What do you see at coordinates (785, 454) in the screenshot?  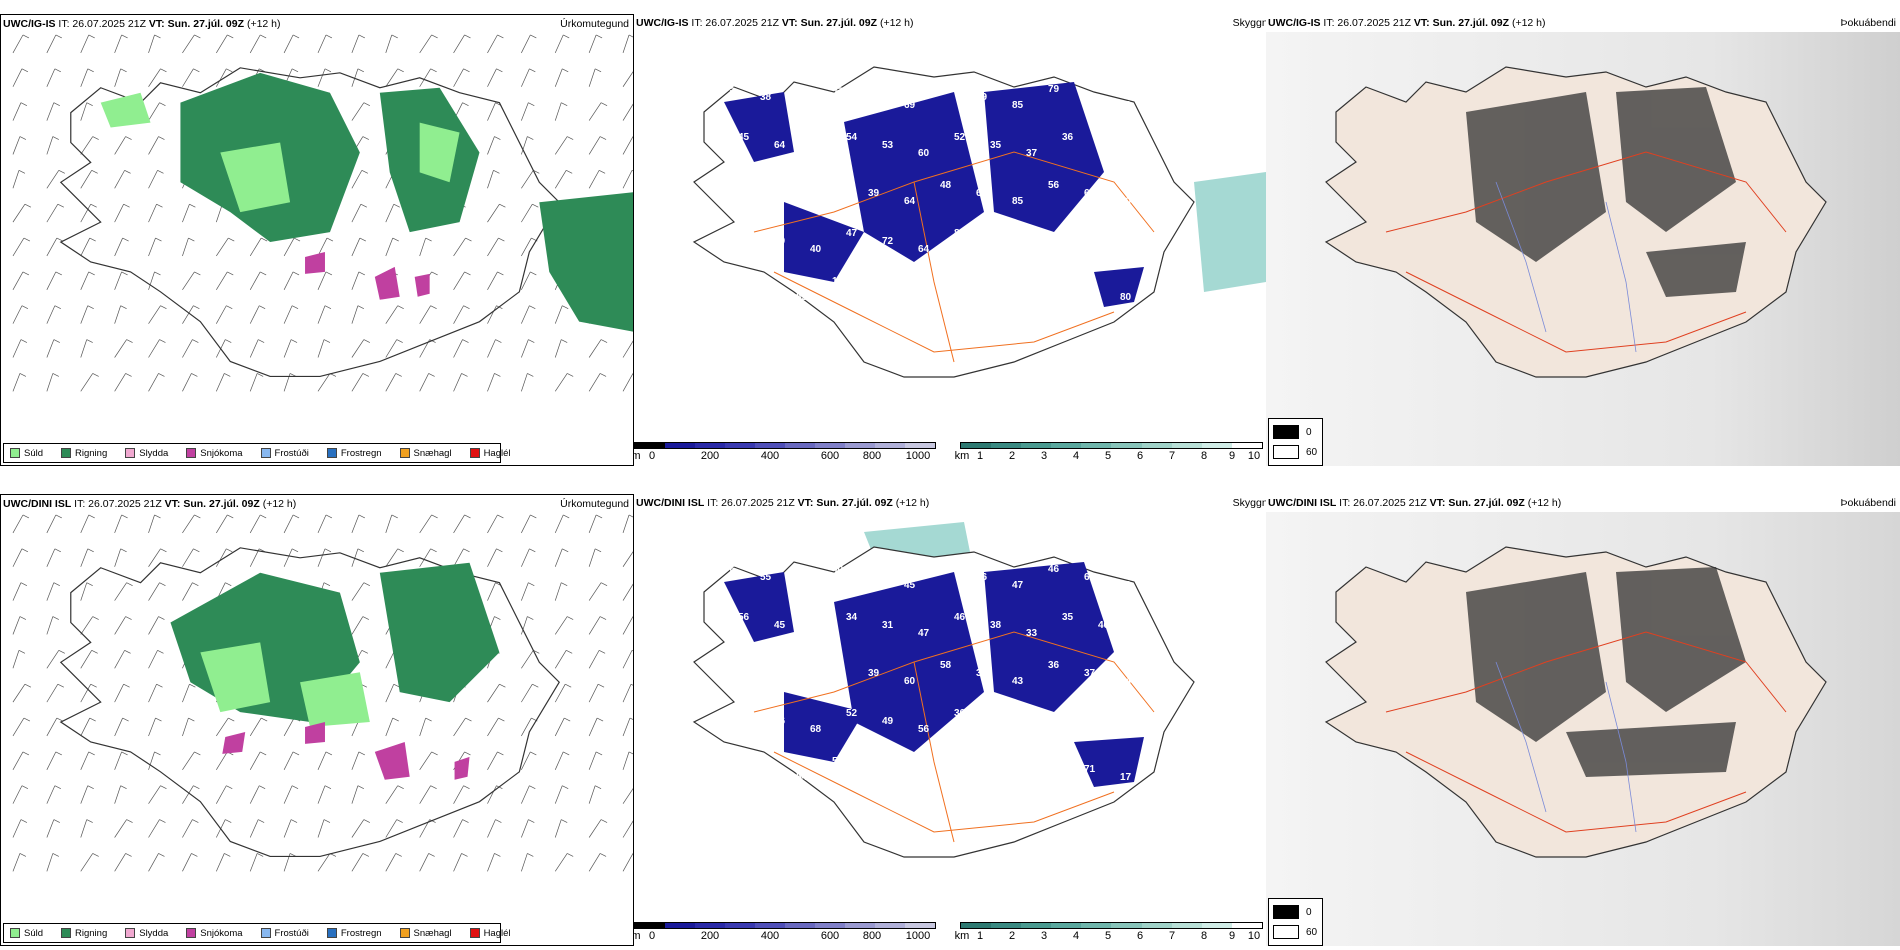 I see `cloud-base-scale: m 0 200 400 600 800 1000` at bounding box center [785, 454].